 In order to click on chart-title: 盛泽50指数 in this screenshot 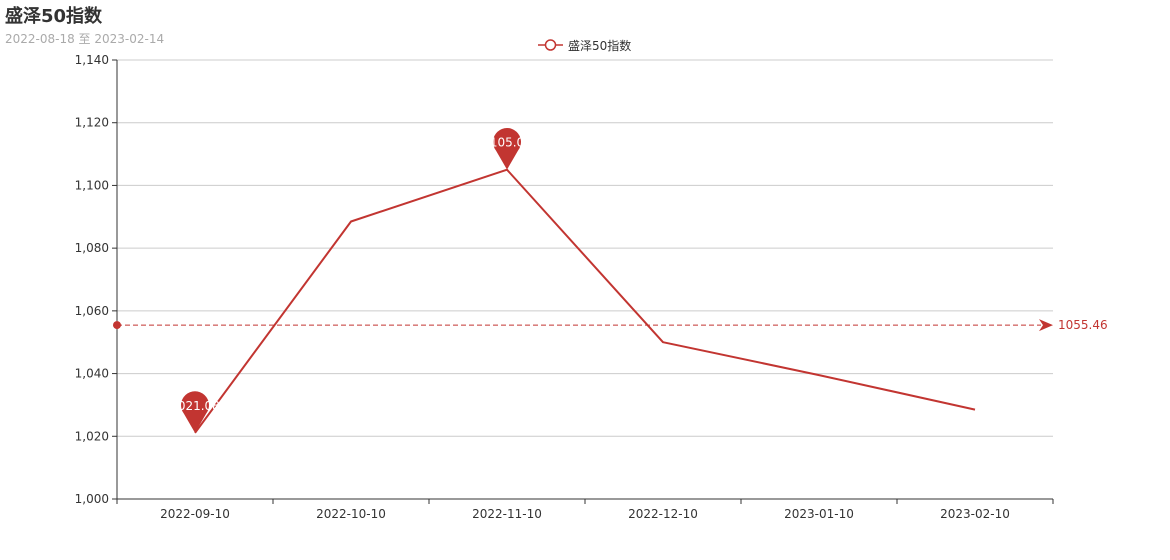, I will do `click(54, 16)`.